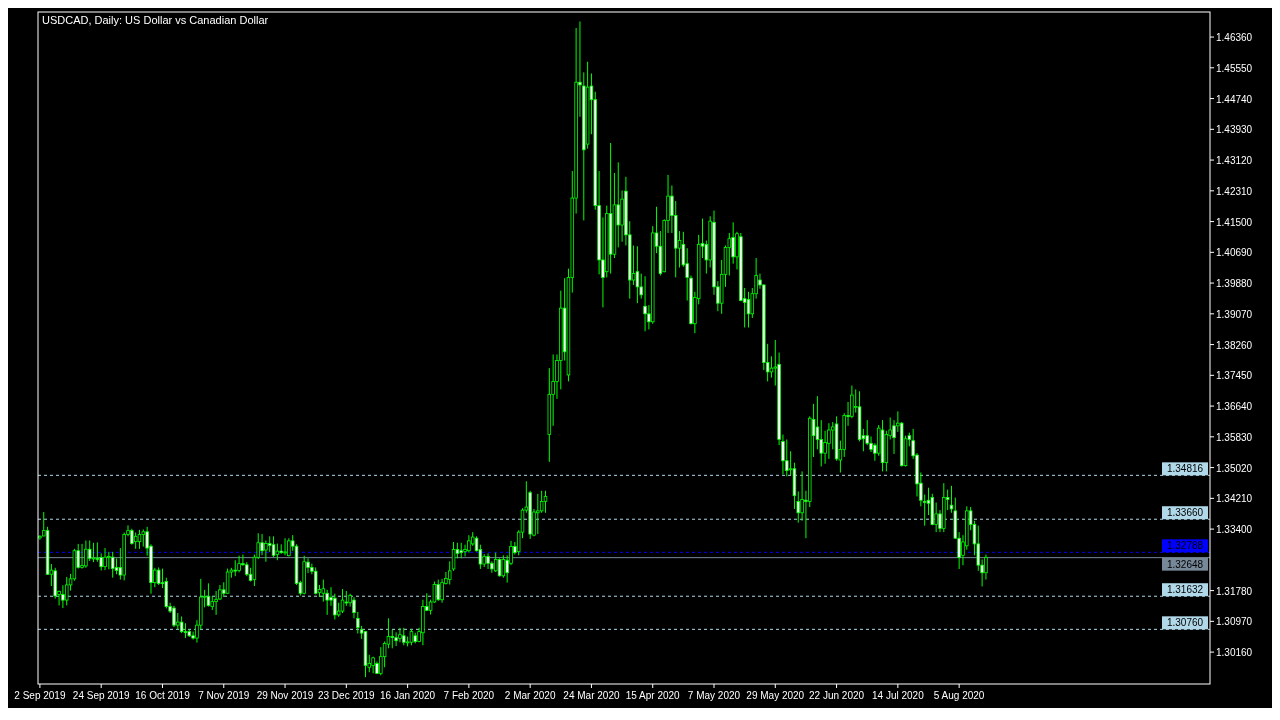 The image size is (1280, 720). I want to click on x-tick-label: 29 Nov 2019, so click(285, 695).